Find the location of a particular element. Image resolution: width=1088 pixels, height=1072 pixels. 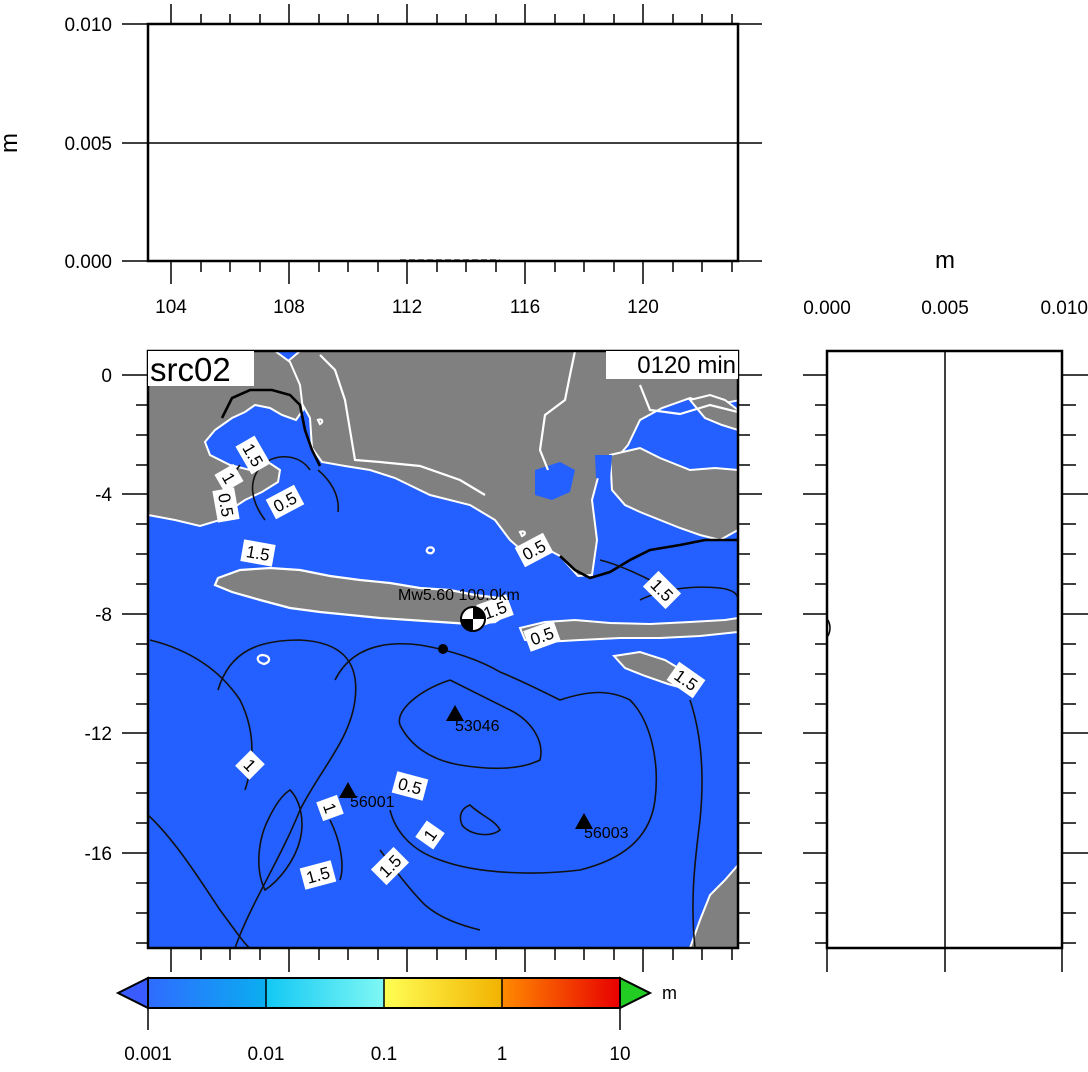

station-marker: 53046 is located at coordinates (473, 720).